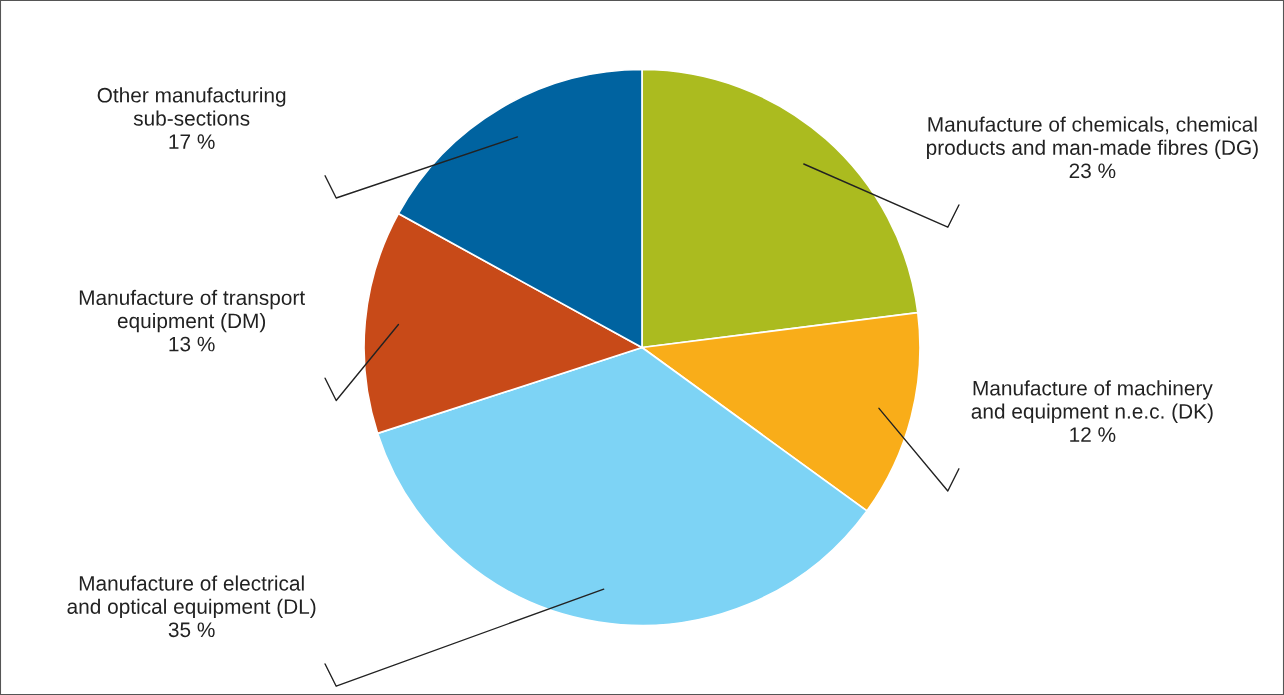 This screenshot has width=1284, height=695. What do you see at coordinates (1093, 434) in the screenshot?
I see `data-label: 12 %` at bounding box center [1093, 434].